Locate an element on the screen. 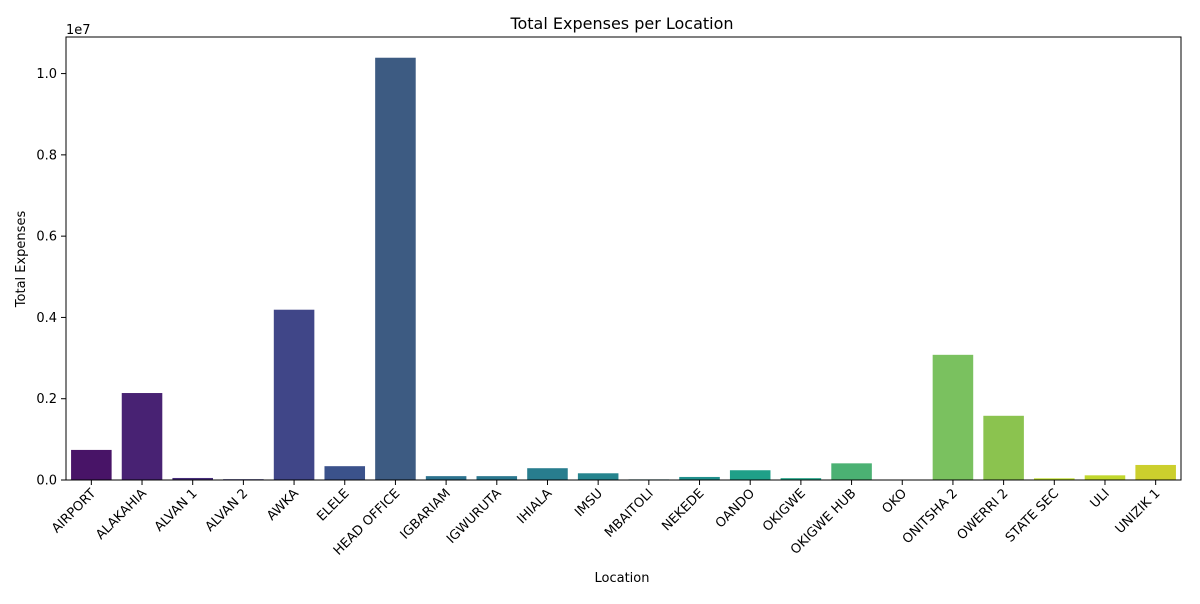 The width and height of the screenshot is (1200, 604). chart-title: Total Expenses per Location is located at coordinates (621, 23).